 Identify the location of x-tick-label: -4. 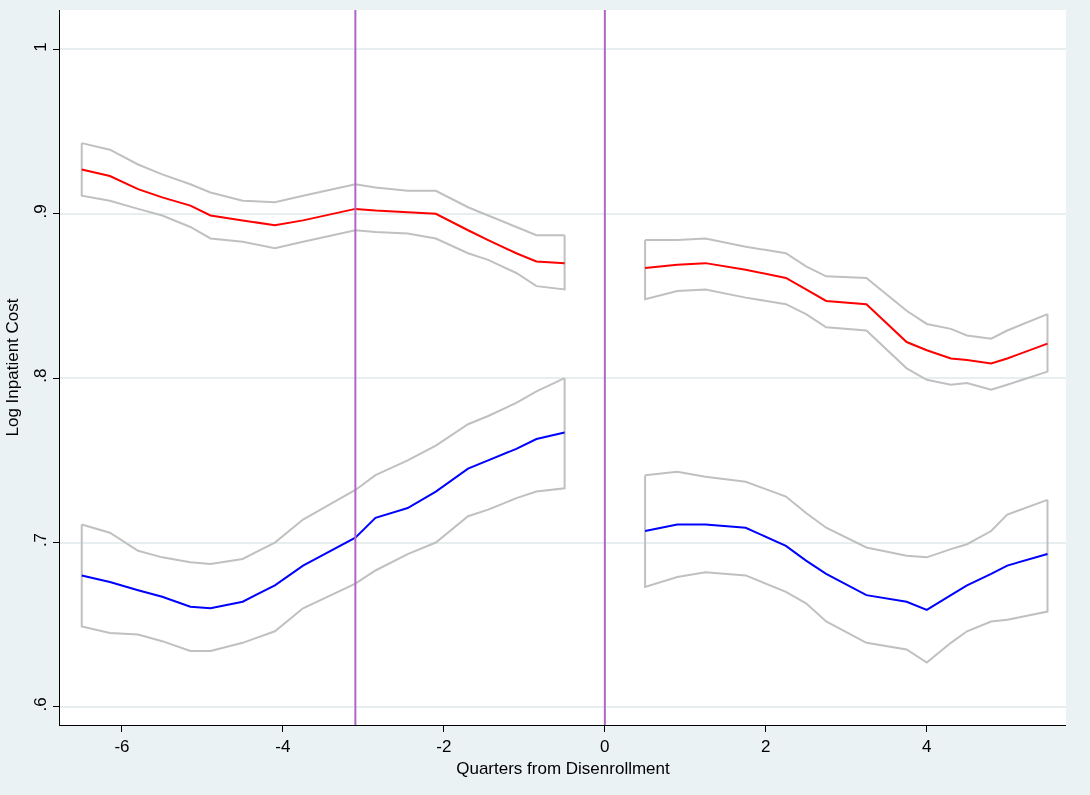
(283, 747).